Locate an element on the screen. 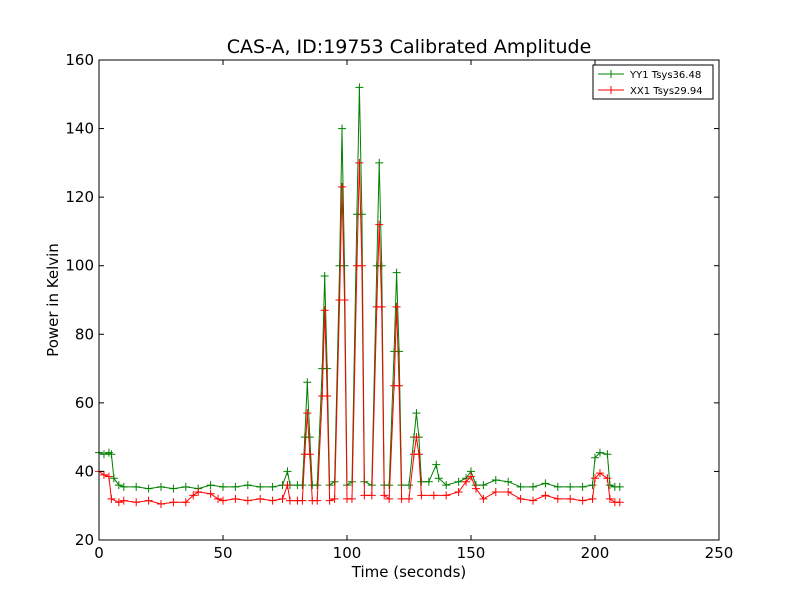  legend: YY1 Tsys36.48 XX1 Tsys29.94 is located at coordinates (653, 82).